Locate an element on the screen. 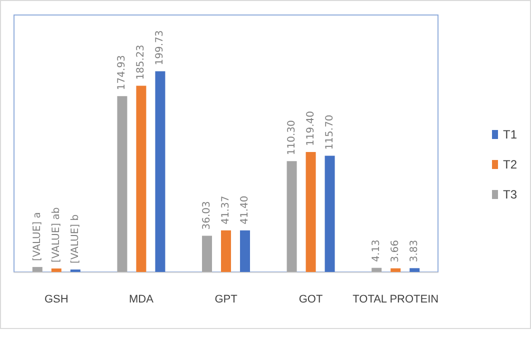 This screenshot has height=343, width=531. data-label: 119.40 is located at coordinates (310, 128).